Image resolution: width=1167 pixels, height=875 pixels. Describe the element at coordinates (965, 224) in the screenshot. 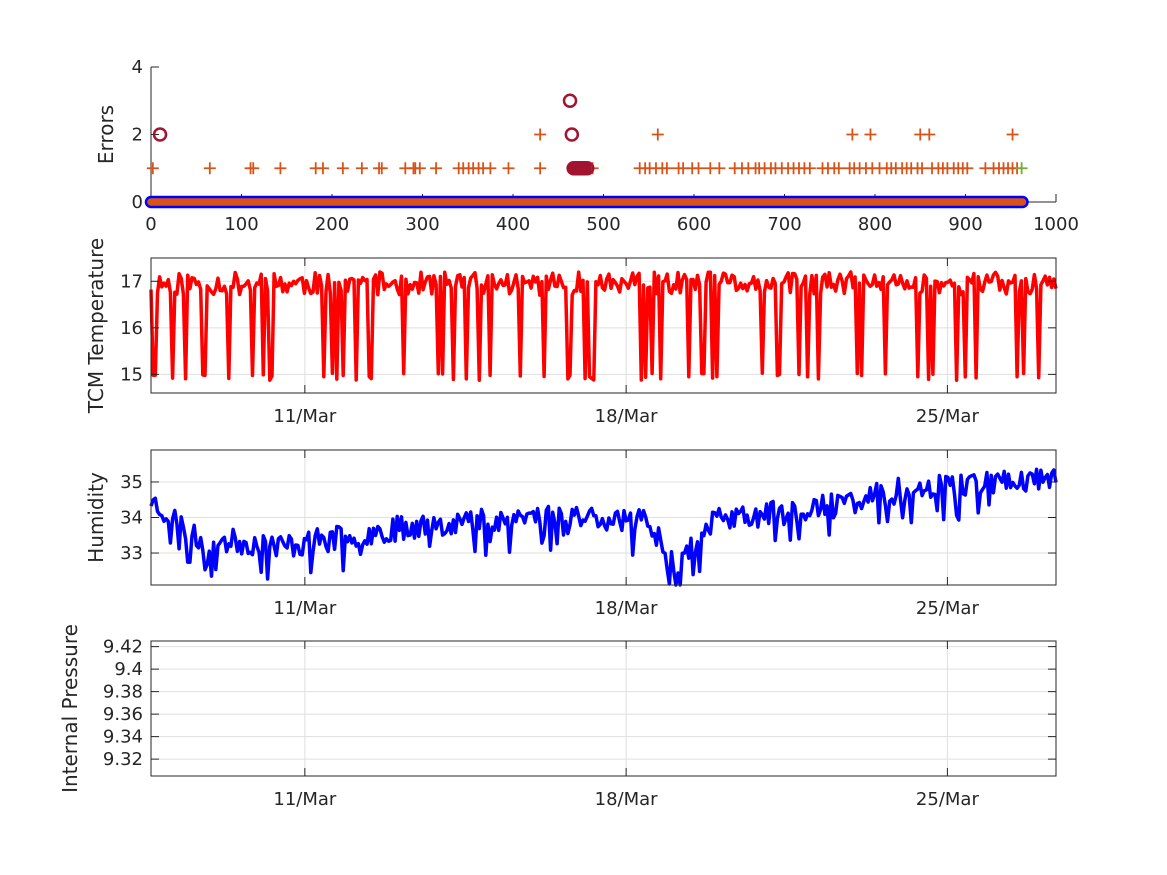

I see `errors-x-tick-label: 900` at that location.